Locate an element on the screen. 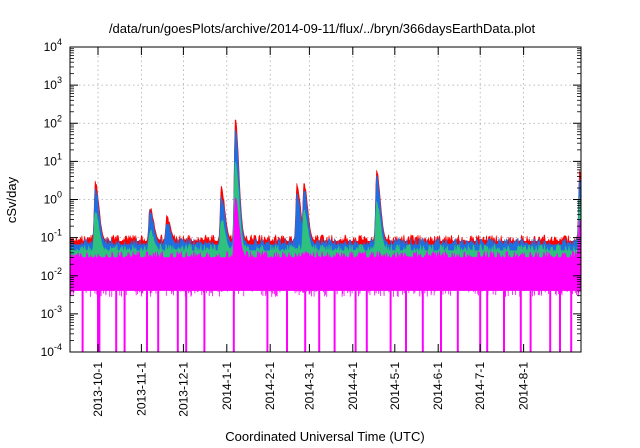 This screenshot has height=448, width=640. x-tick-label: 2014-1-1 is located at coordinates (227, 386).